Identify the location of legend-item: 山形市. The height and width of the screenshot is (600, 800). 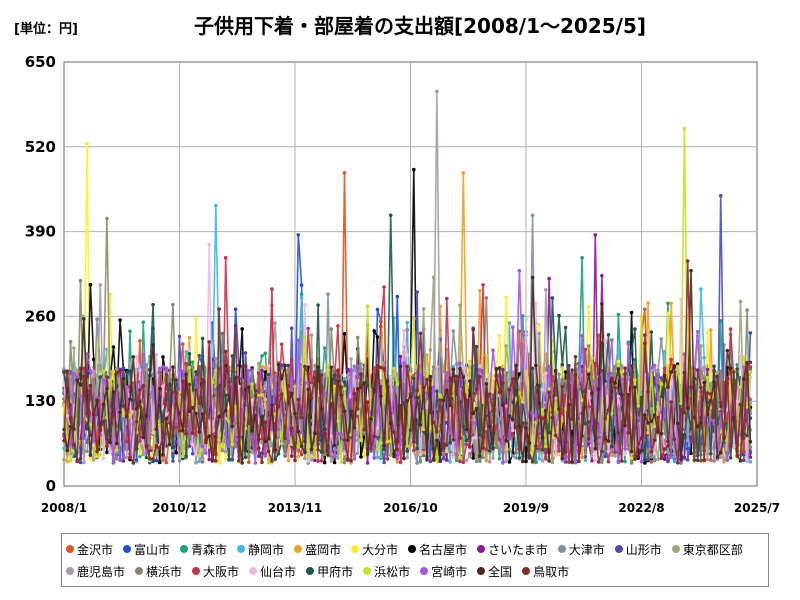
(638, 549).